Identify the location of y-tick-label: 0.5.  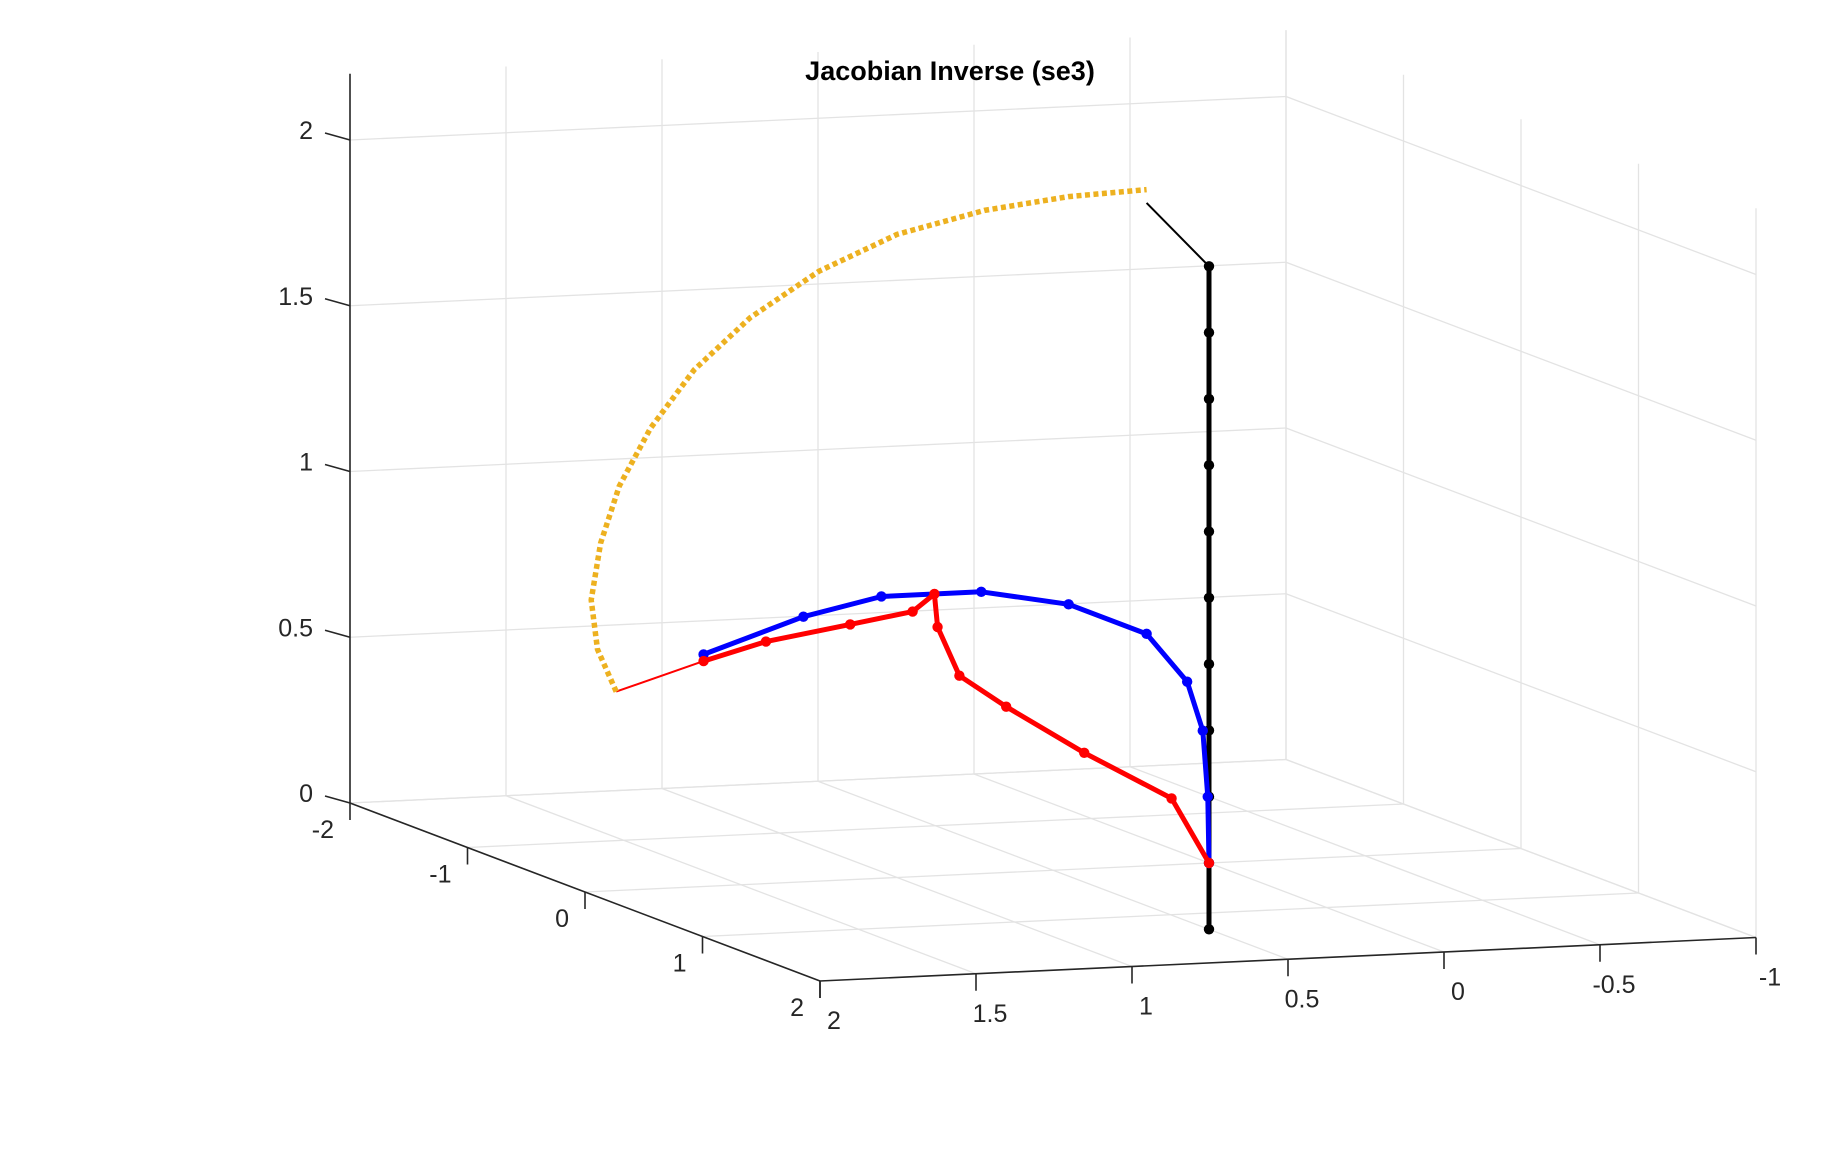
(1302, 999).